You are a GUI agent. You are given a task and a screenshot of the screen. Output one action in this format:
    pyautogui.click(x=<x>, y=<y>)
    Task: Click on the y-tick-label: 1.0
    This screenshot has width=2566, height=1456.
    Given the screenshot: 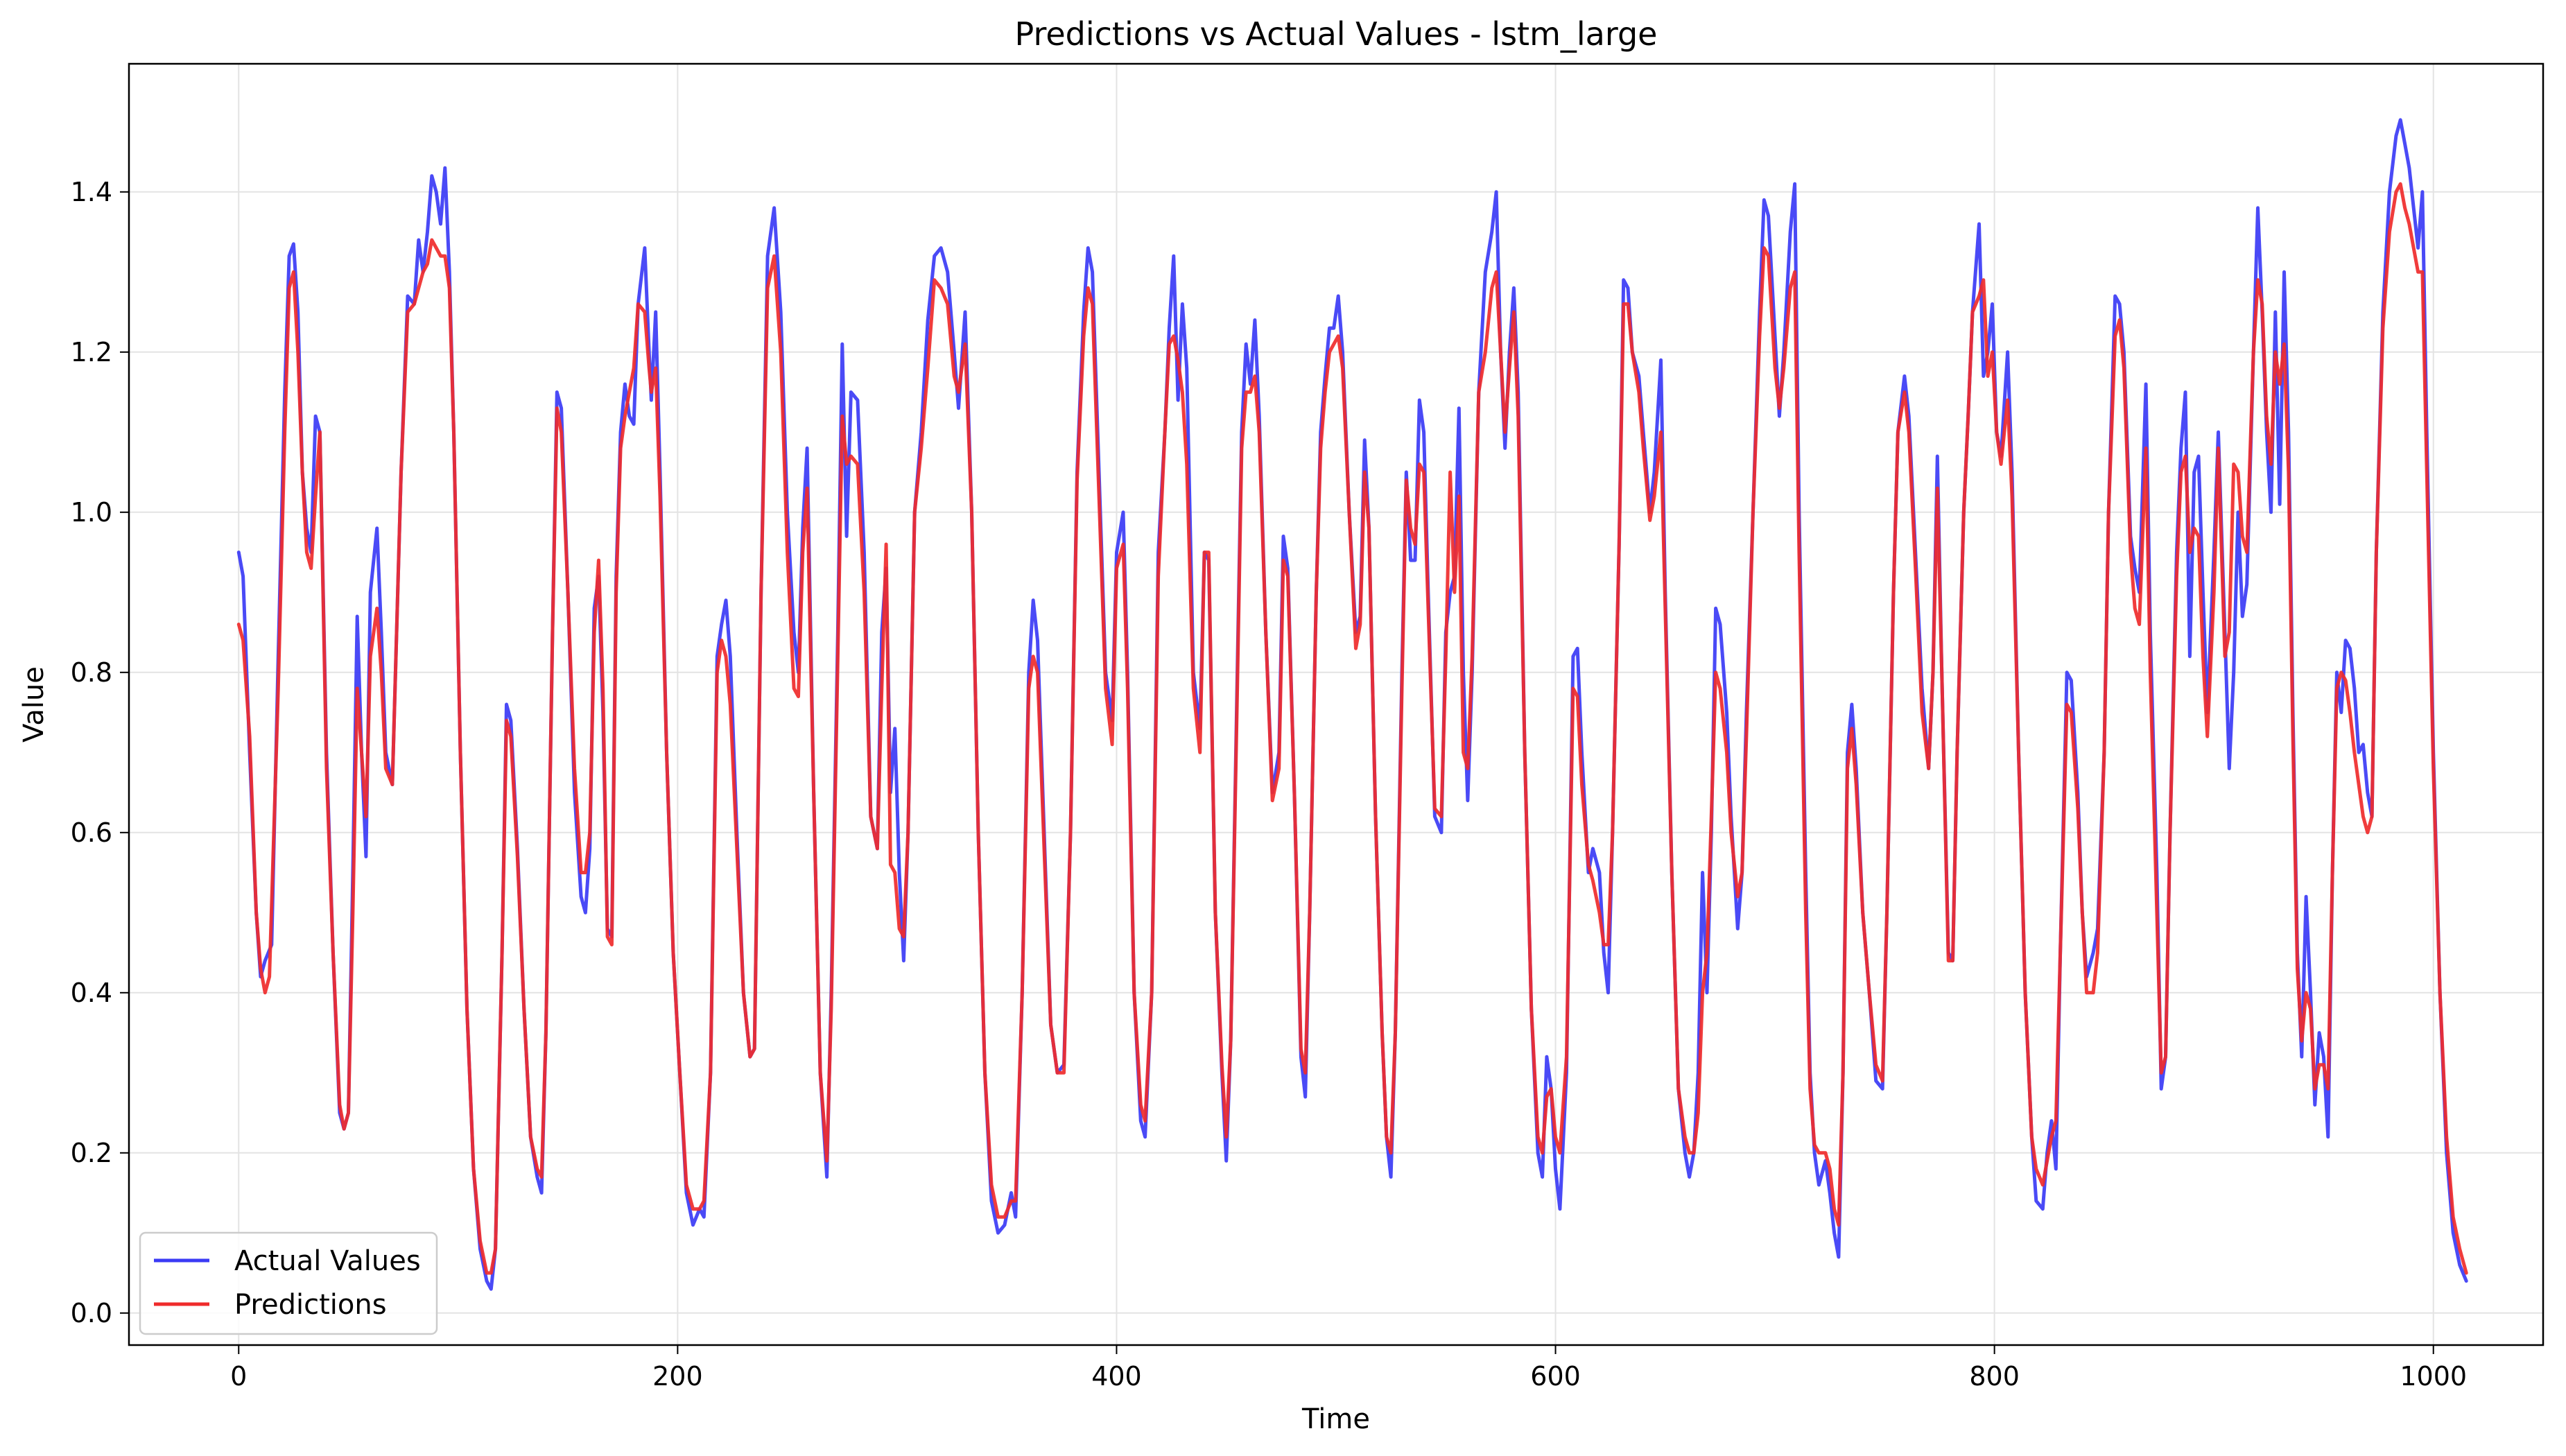 What is the action you would take?
    pyautogui.click(x=91, y=512)
    